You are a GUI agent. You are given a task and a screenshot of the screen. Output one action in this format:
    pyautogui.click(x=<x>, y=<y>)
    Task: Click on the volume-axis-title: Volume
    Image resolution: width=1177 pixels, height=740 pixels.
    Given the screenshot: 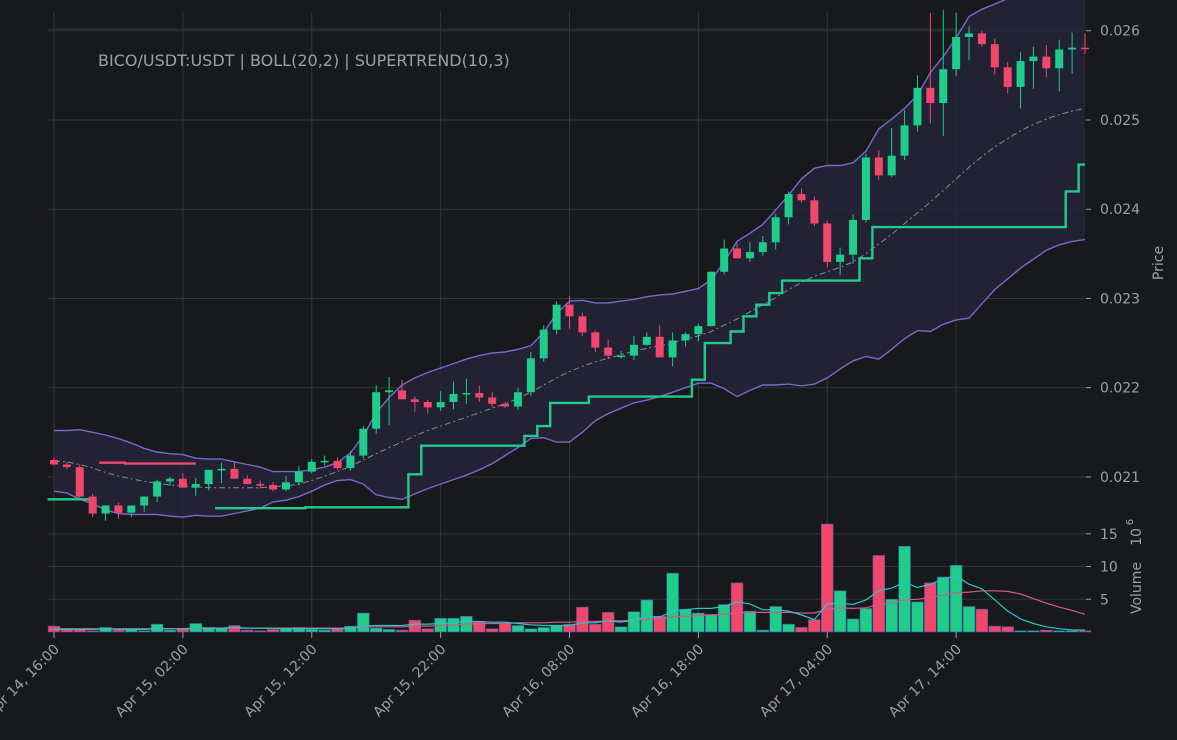 What is the action you would take?
    pyautogui.click(x=1137, y=588)
    